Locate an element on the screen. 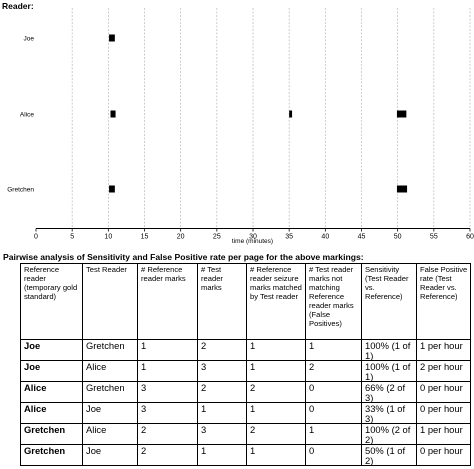 This screenshot has height=469, width=474. chart-title: Reader: is located at coordinates (18, 6).